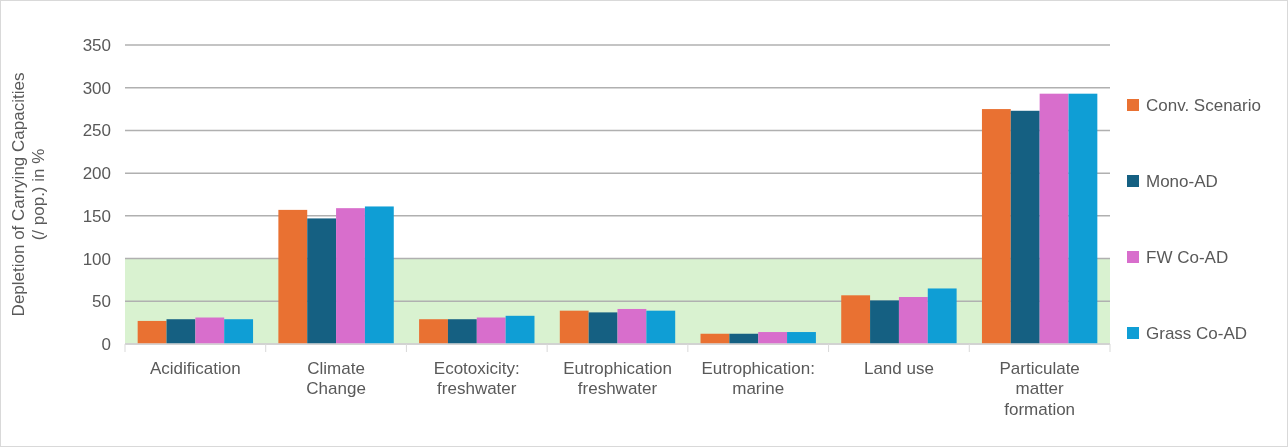 The height and width of the screenshot is (447, 1288). I want to click on x-tick-label: Climate Change, so click(336, 379).